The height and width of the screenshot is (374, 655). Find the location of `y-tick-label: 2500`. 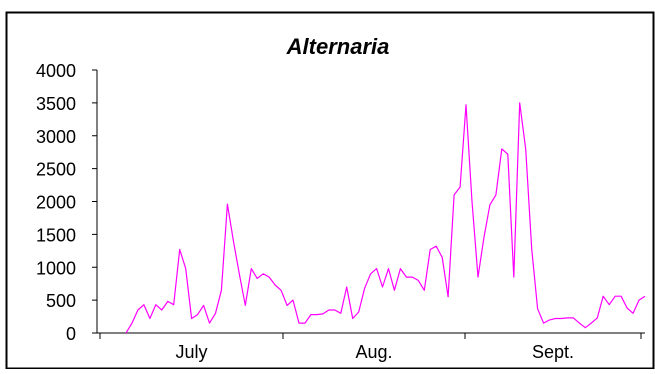

y-tick-label: 2500 is located at coordinates (56, 170).